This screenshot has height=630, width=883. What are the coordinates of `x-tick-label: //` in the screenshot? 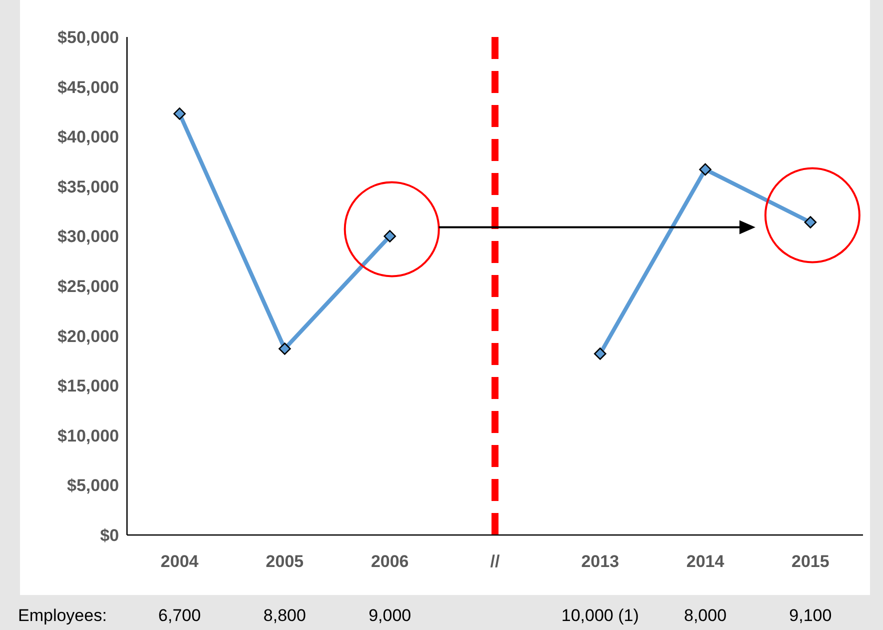 It's located at (495, 562).